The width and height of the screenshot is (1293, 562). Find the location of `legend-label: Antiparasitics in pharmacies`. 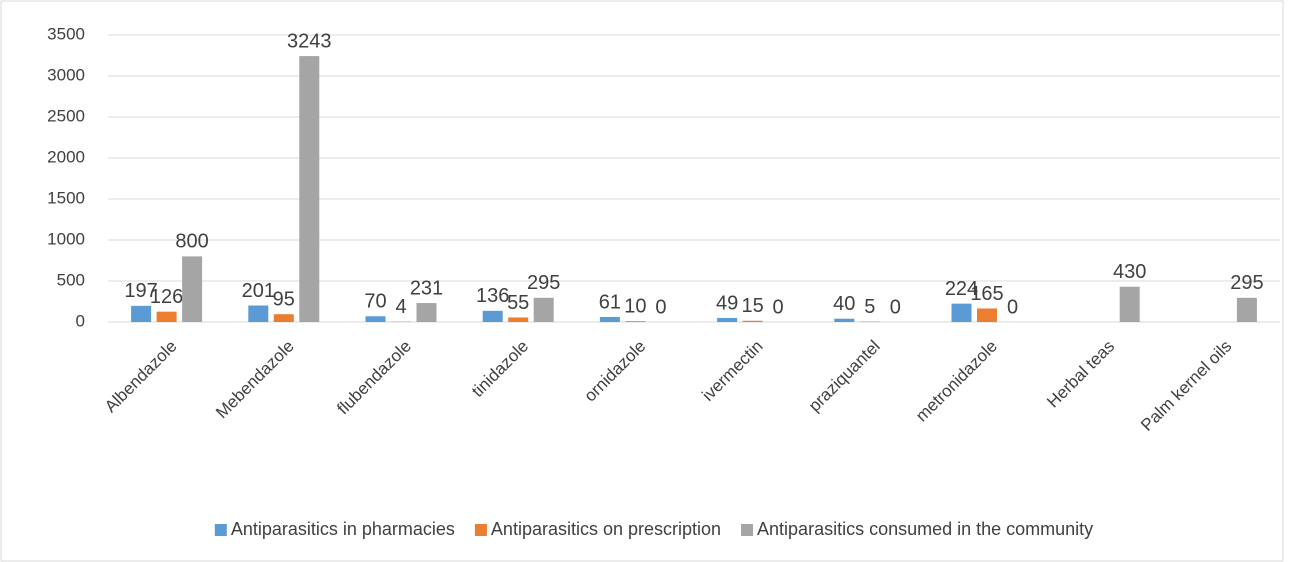

legend-label: Antiparasitics in pharmacies is located at coordinates (343, 529).